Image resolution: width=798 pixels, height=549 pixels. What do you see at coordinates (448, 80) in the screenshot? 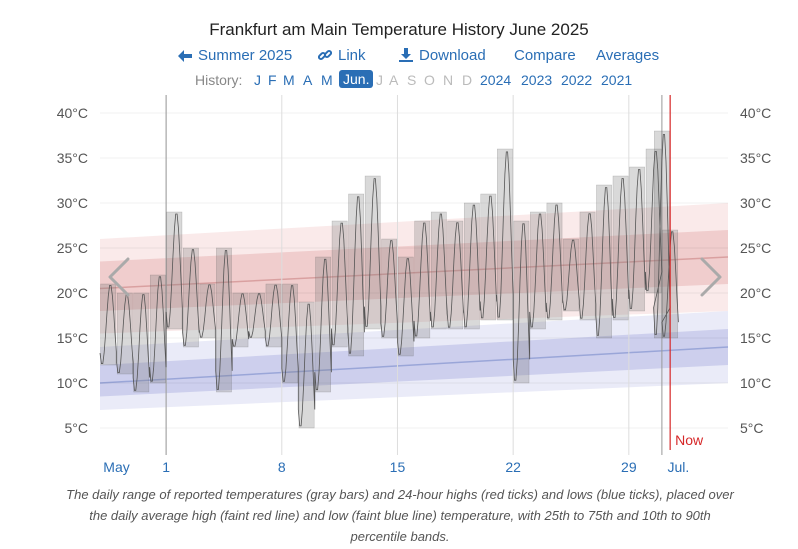
I see `month-nov: N` at bounding box center [448, 80].